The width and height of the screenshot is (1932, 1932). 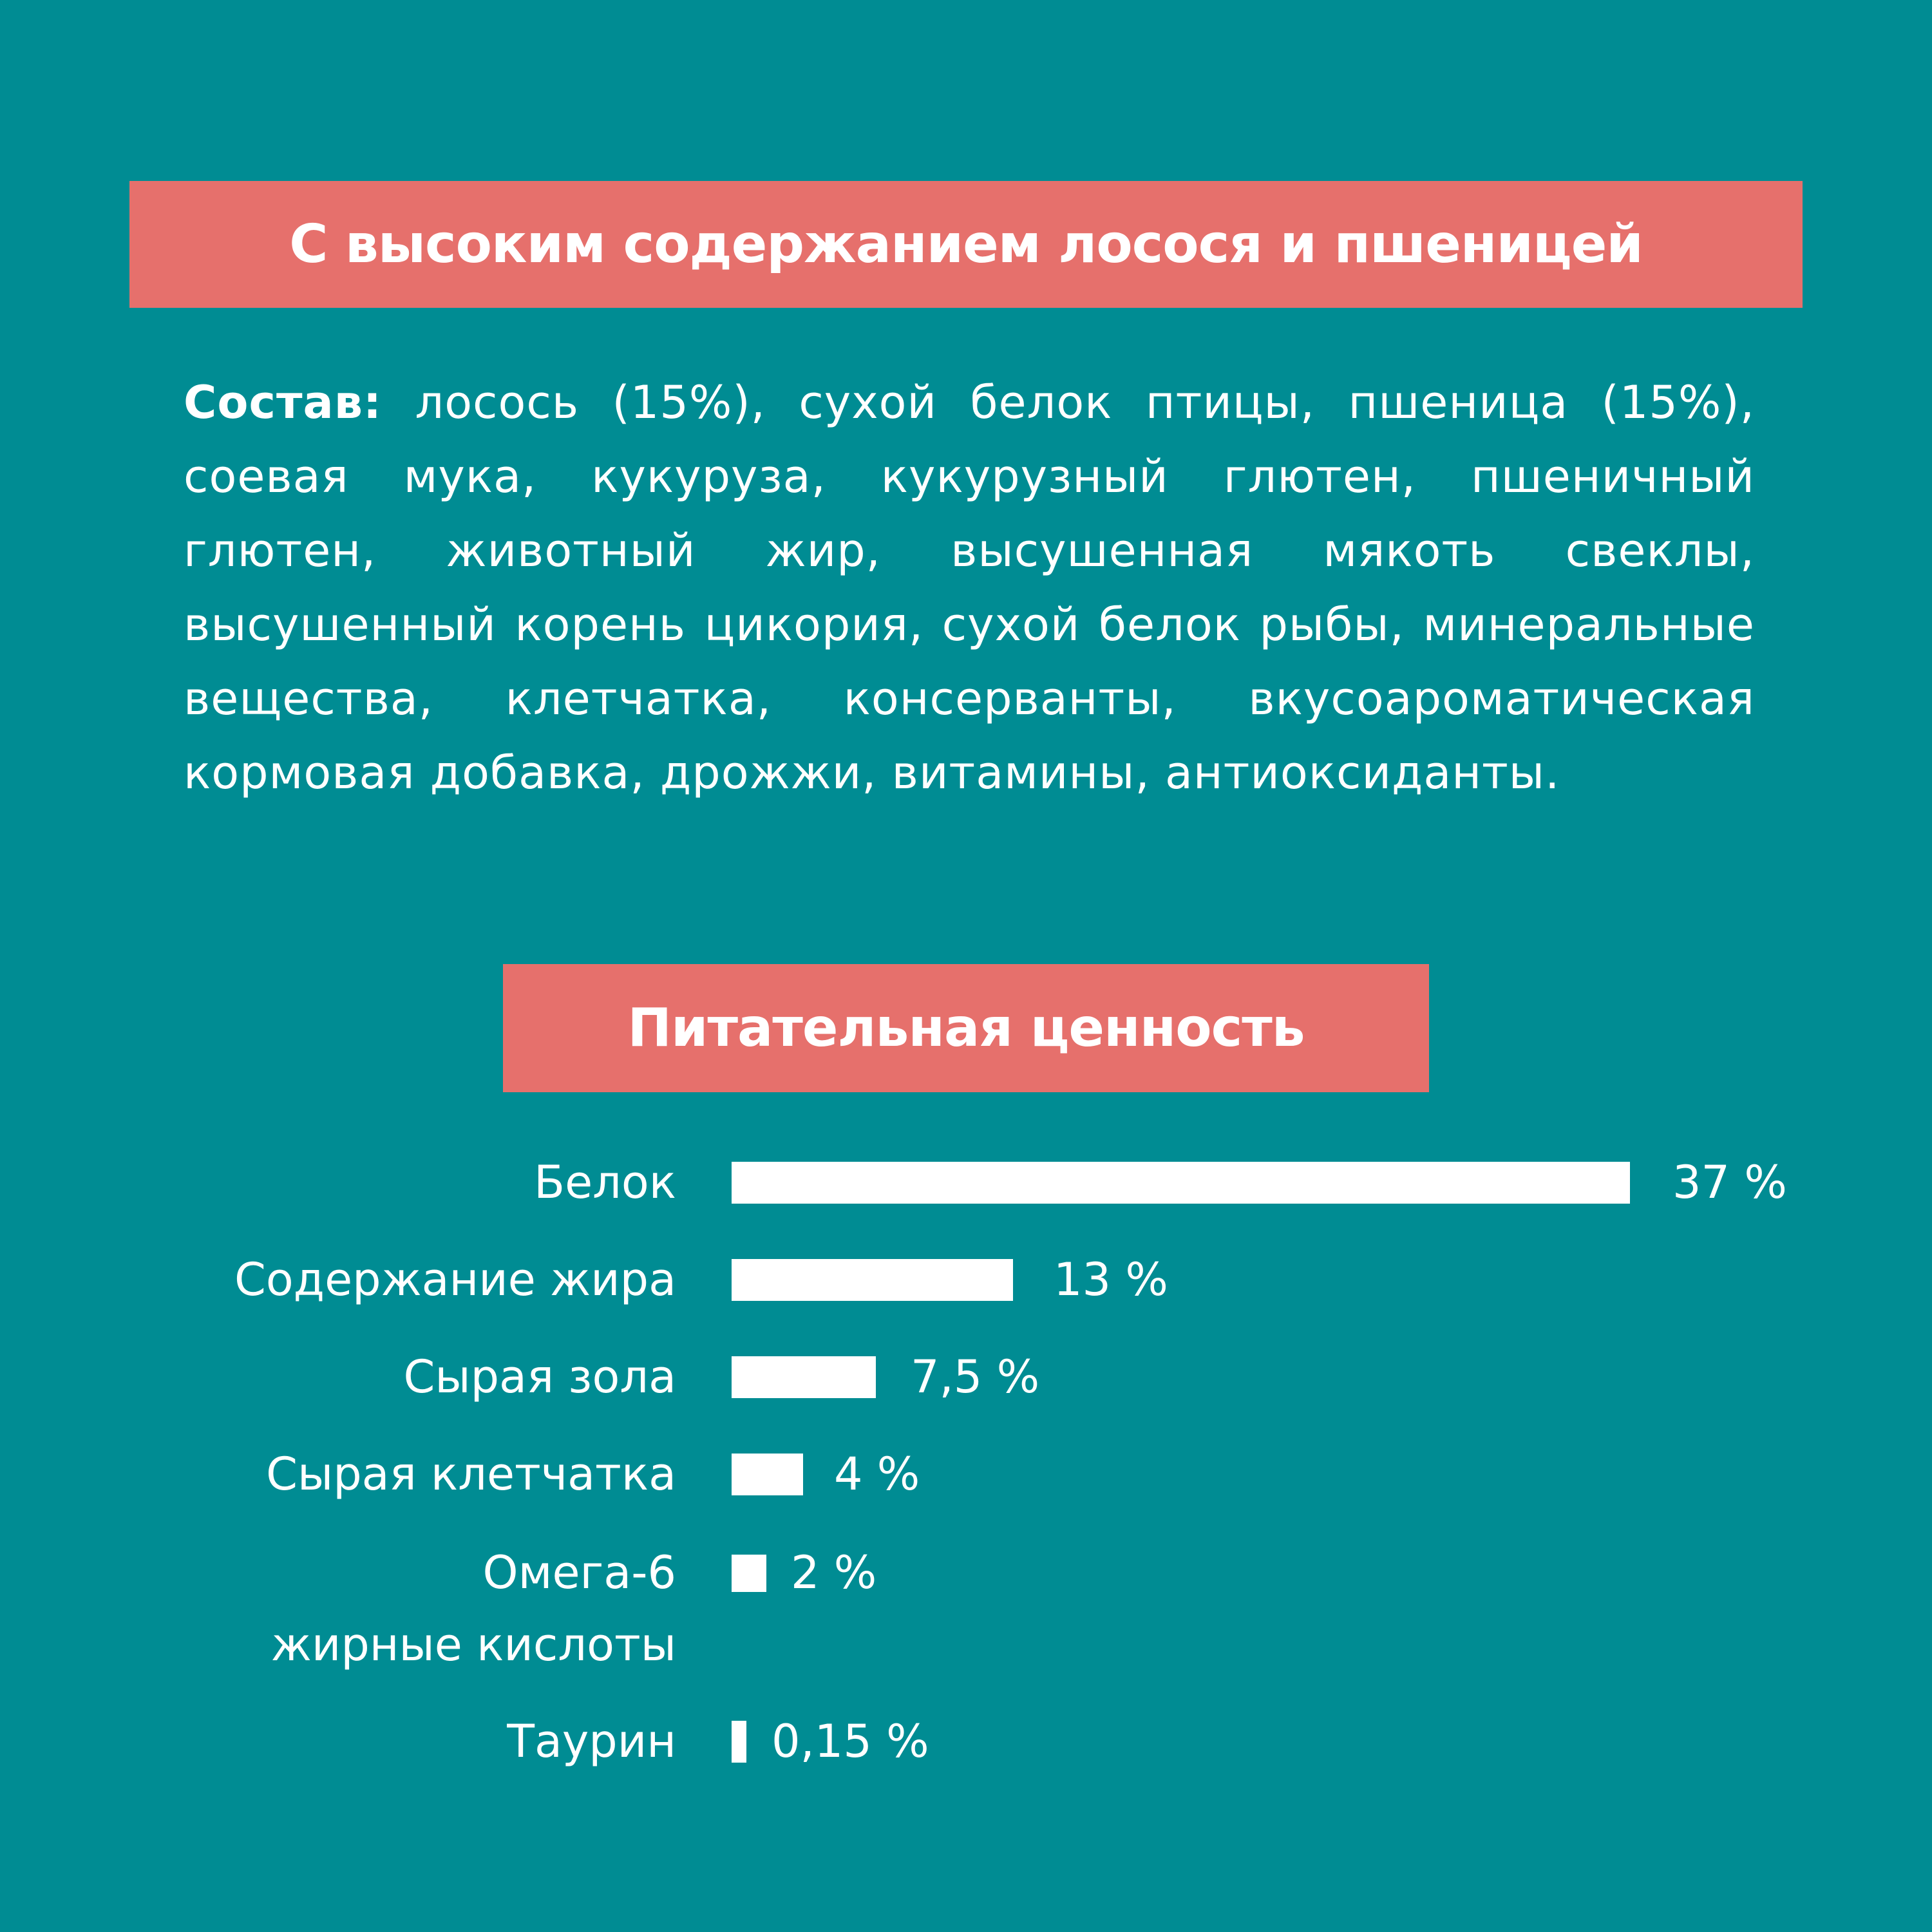 I want to click on nutrition-title: Питательная ценность, so click(x=966, y=1028).